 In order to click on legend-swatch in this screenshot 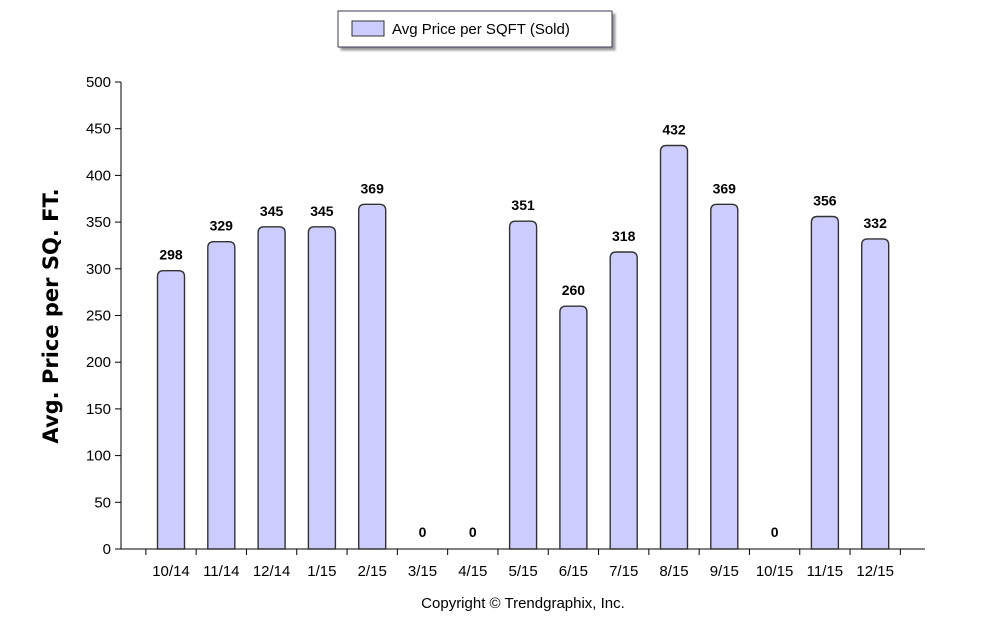, I will do `click(368, 28)`.